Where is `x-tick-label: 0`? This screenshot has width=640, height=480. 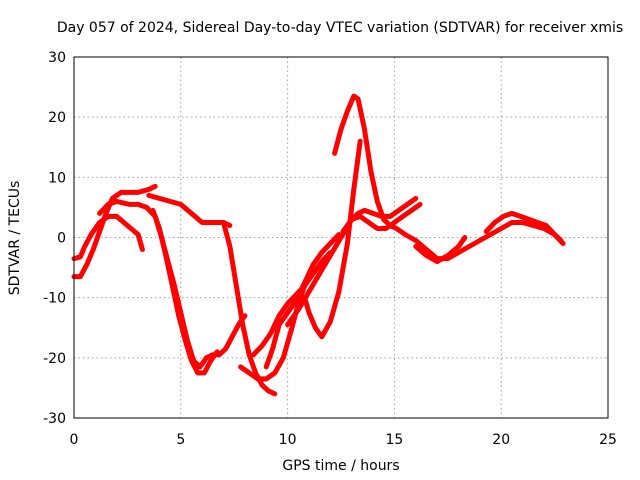 x-tick-label: 0 is located at coordinates (74, 440).